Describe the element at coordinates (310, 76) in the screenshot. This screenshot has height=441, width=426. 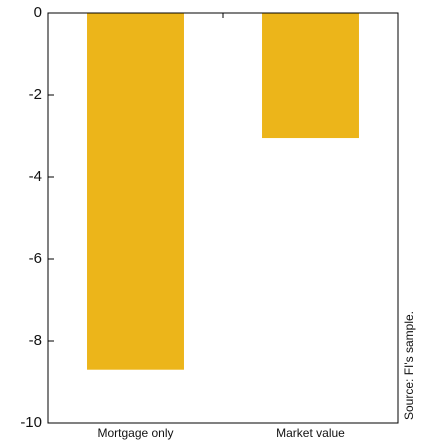
I see `bar` at that location.